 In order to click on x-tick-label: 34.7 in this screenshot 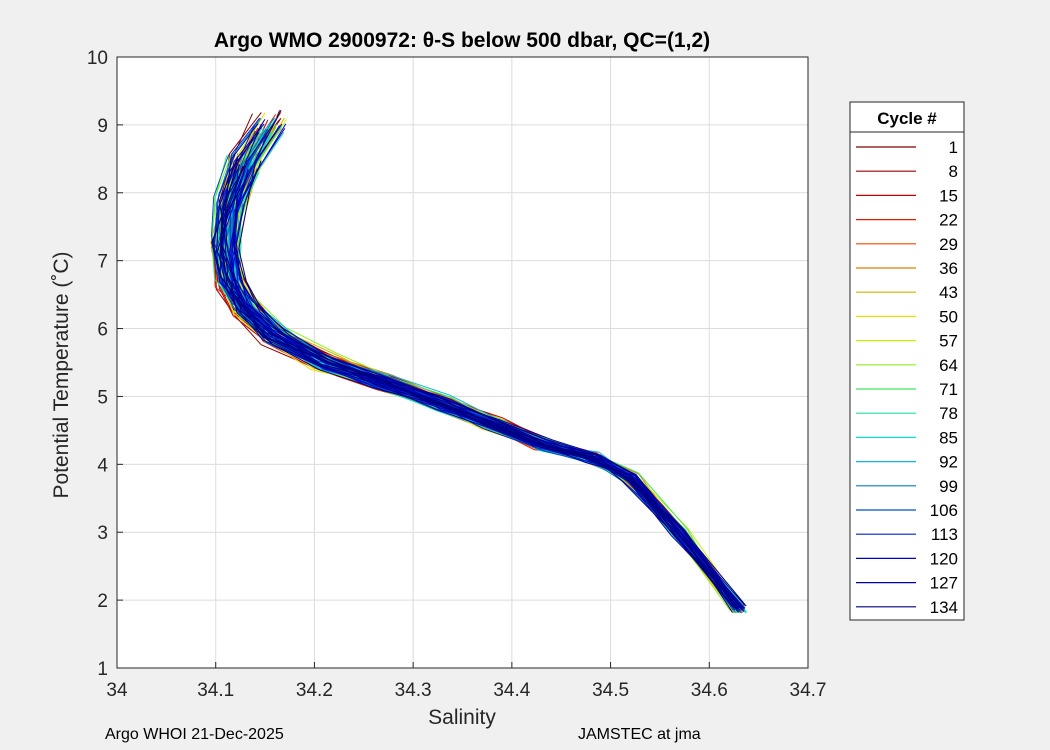, I will do `click(808, 690)`.